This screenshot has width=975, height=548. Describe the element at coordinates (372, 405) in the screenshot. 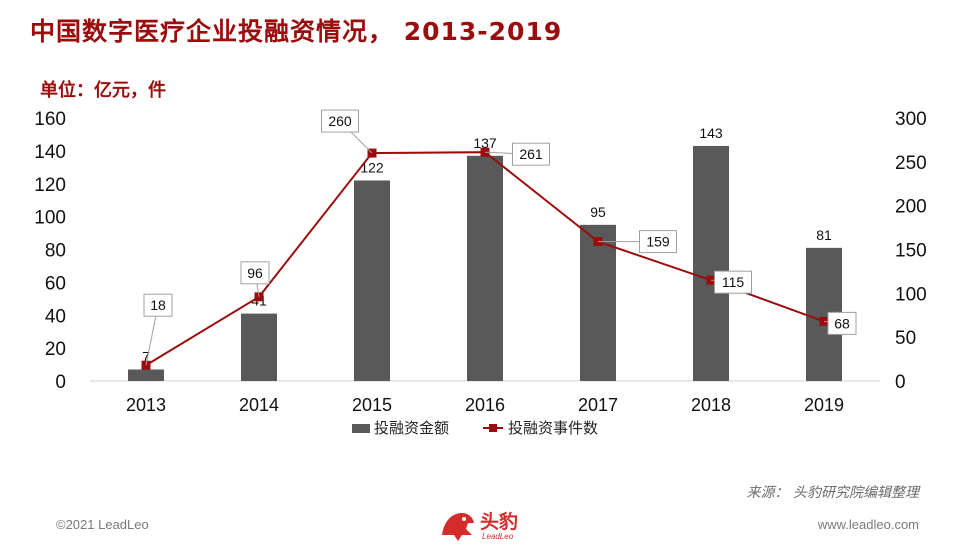

I see `x-tick-label: 2015` at that location.